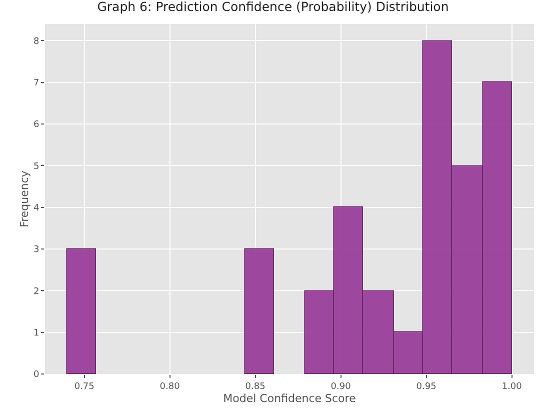  I want to click on y-tick-label: 5, so click(36, 167).